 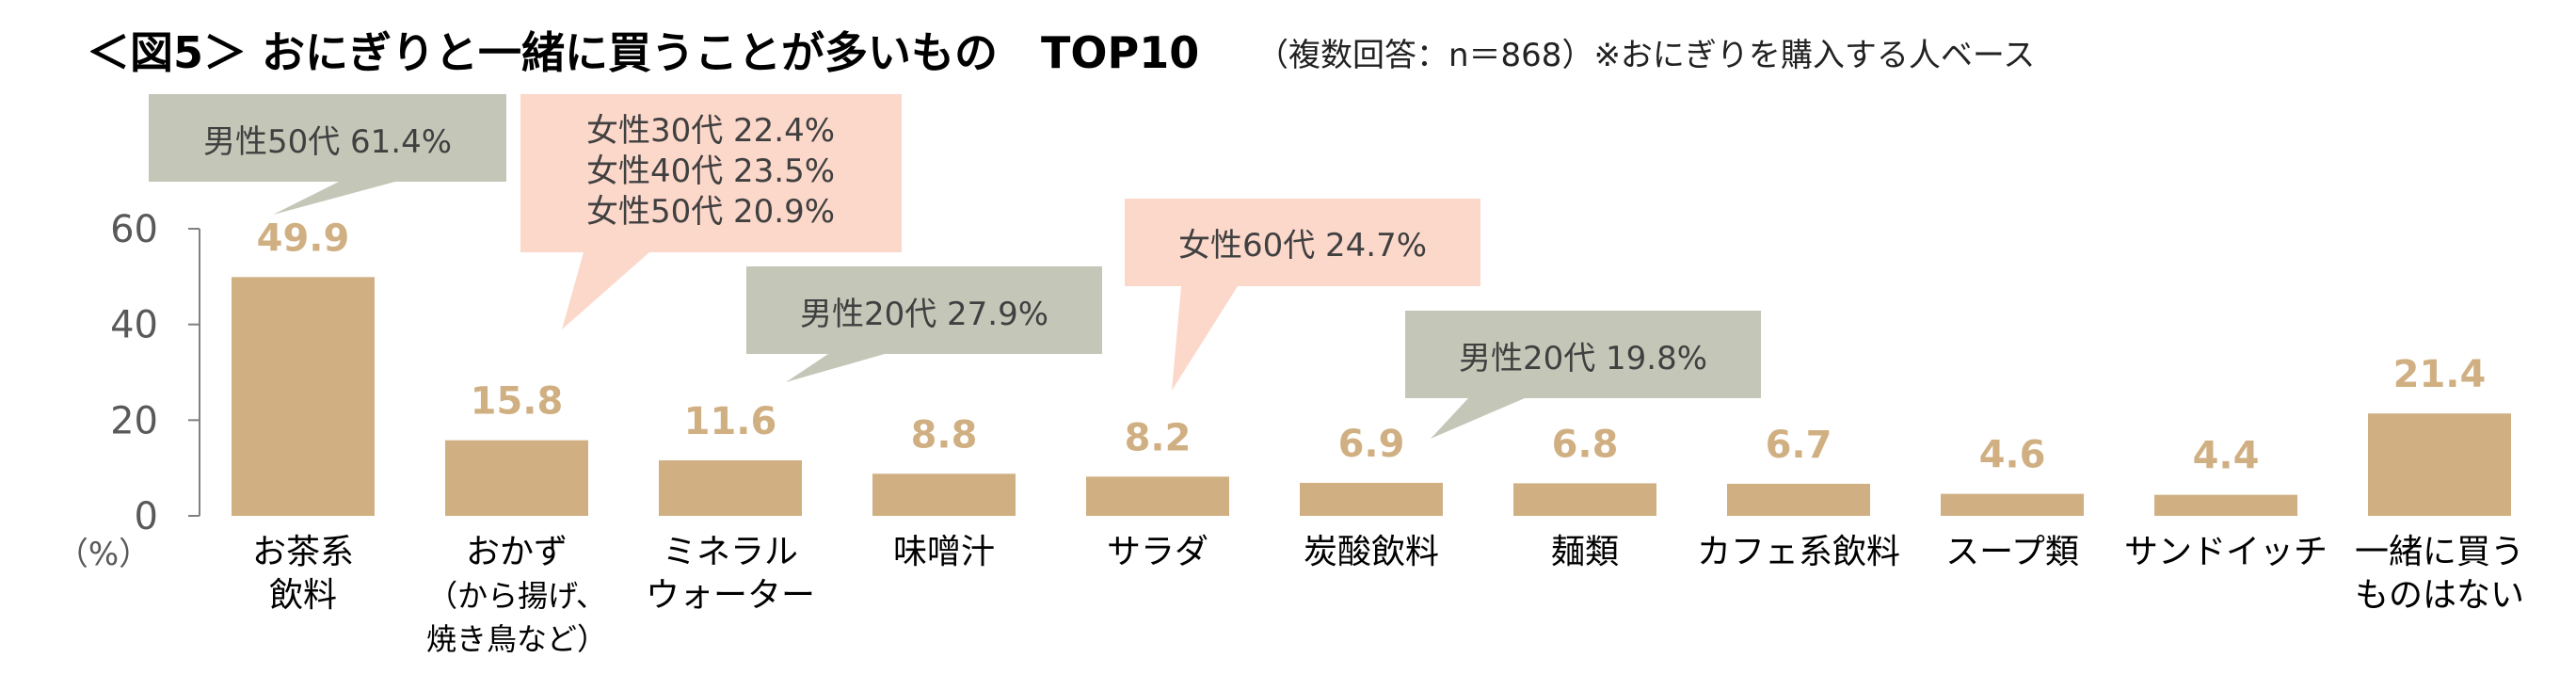 What do you see at coordinates (134, 230) in the screenshot?
I see `y-tick-label: 60` at bounding box center [134, 230].